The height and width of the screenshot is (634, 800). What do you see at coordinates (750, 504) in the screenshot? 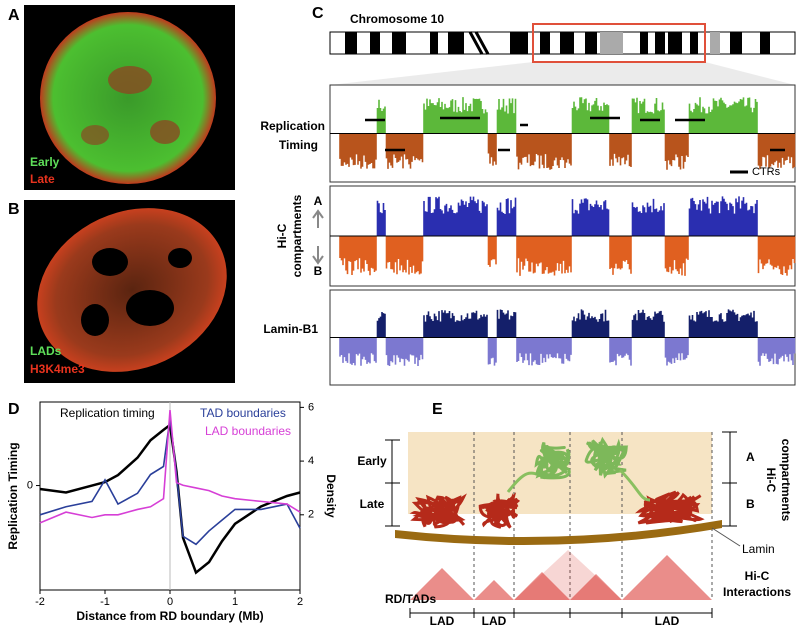
I see `label: B` at bounding box center [750, 504].